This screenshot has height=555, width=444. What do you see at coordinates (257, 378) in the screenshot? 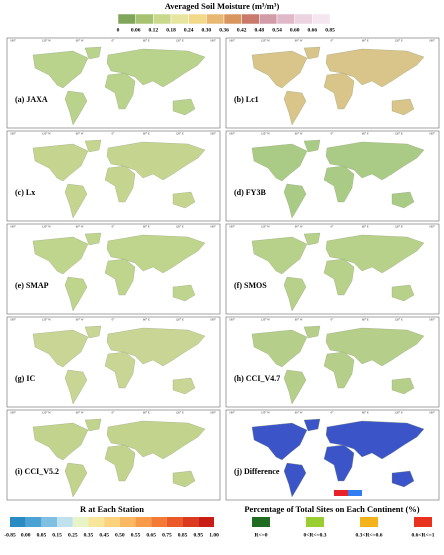
I see `panel-label: (h) CCI_V4.7` at bounding box center [257, 378].